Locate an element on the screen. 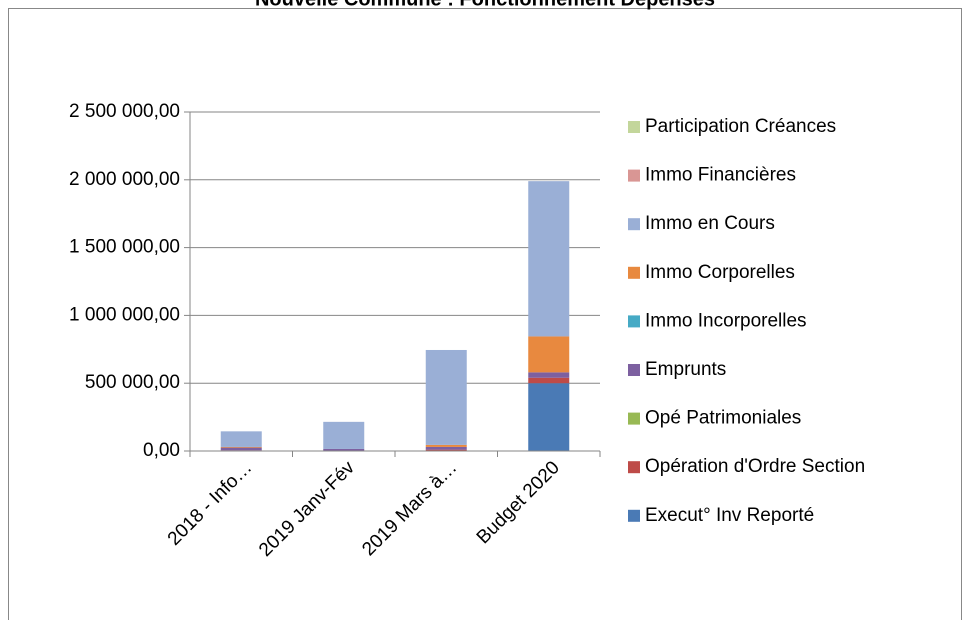  y-tick-label: 1 000 000,00 is located at coordinates (124, 314).